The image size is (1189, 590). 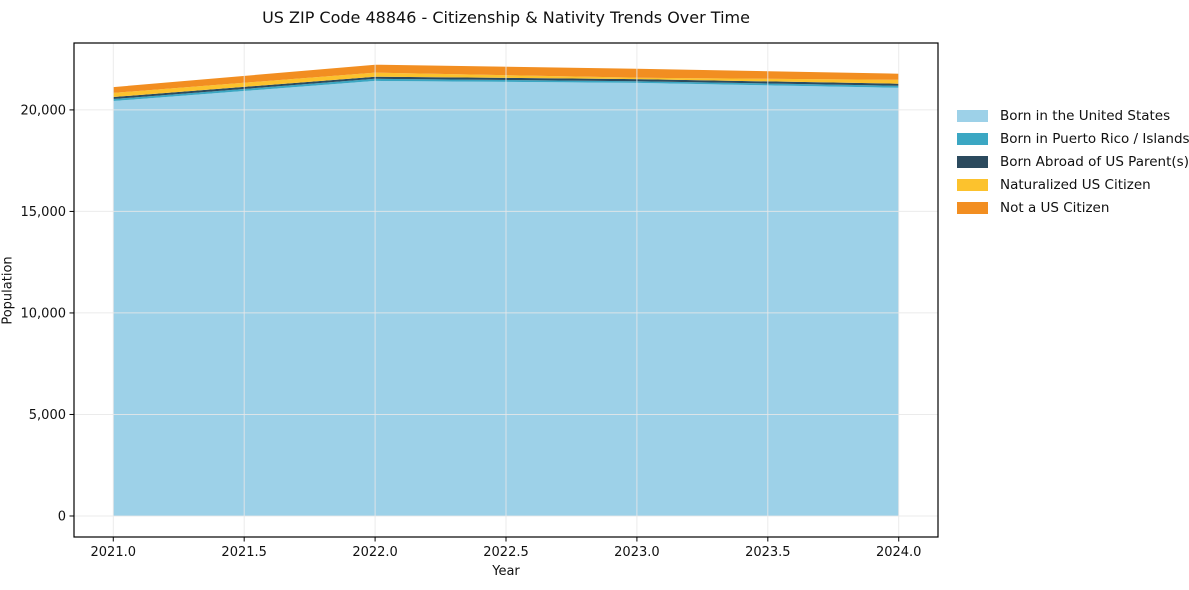 What do you see at coordinates (1094, 161) in the screenshot?
I see `legend-label: Born Abroad of US Parent(s)` at bounding box center [1094, 161].